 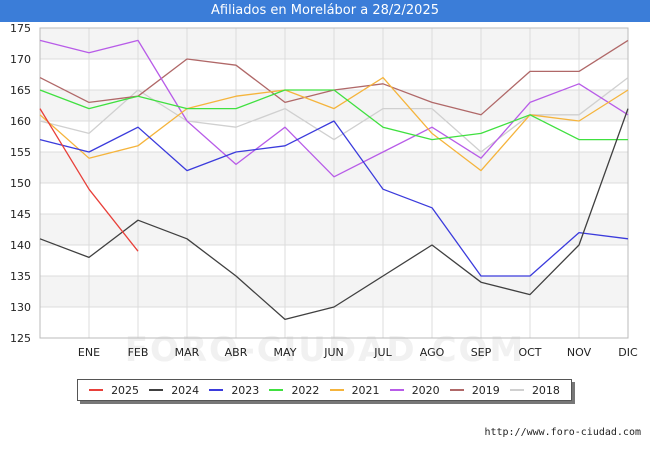 I want to click on legend-item-2020: 2020, so click(x=414, y=390).